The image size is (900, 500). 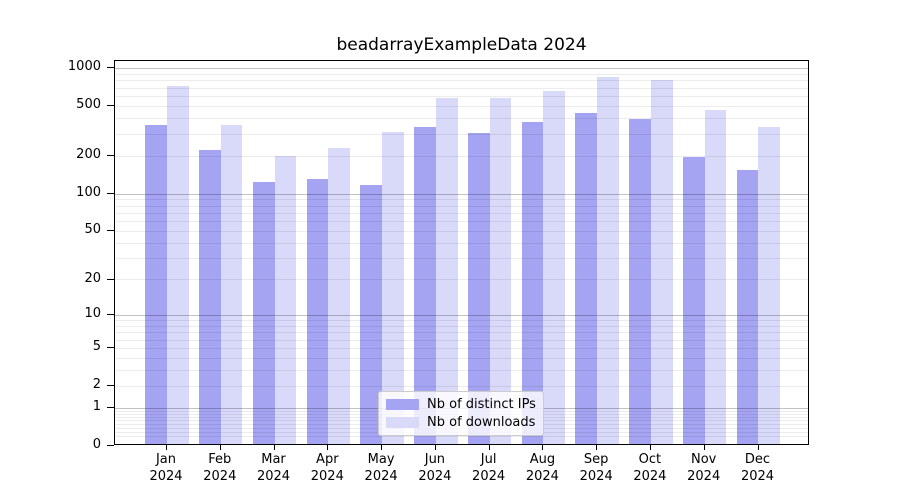 I want to click on legend-item-distinct-ips: Nb of distinct IPs, so click(x=461, y=404).